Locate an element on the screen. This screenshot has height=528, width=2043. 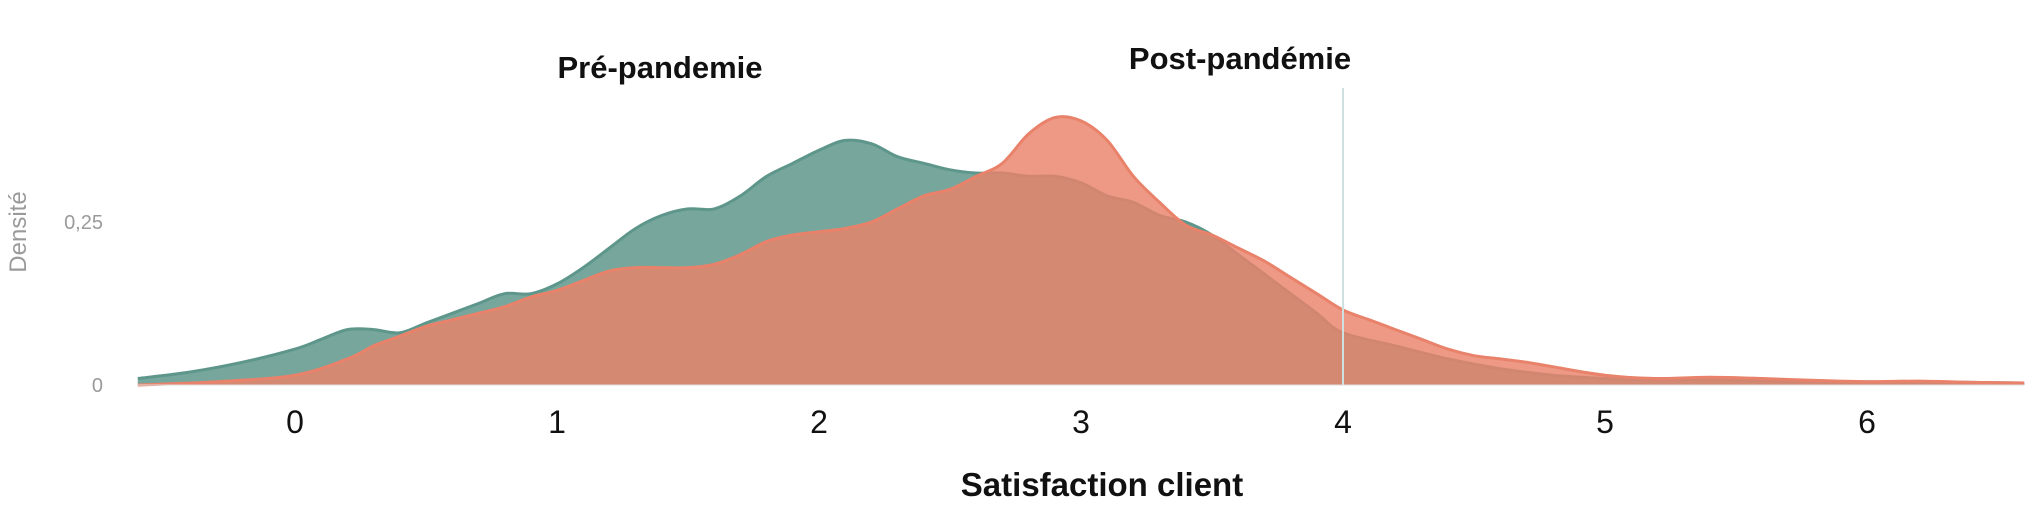
x-tick-label: 4 is located at coordinates (1343, 422).